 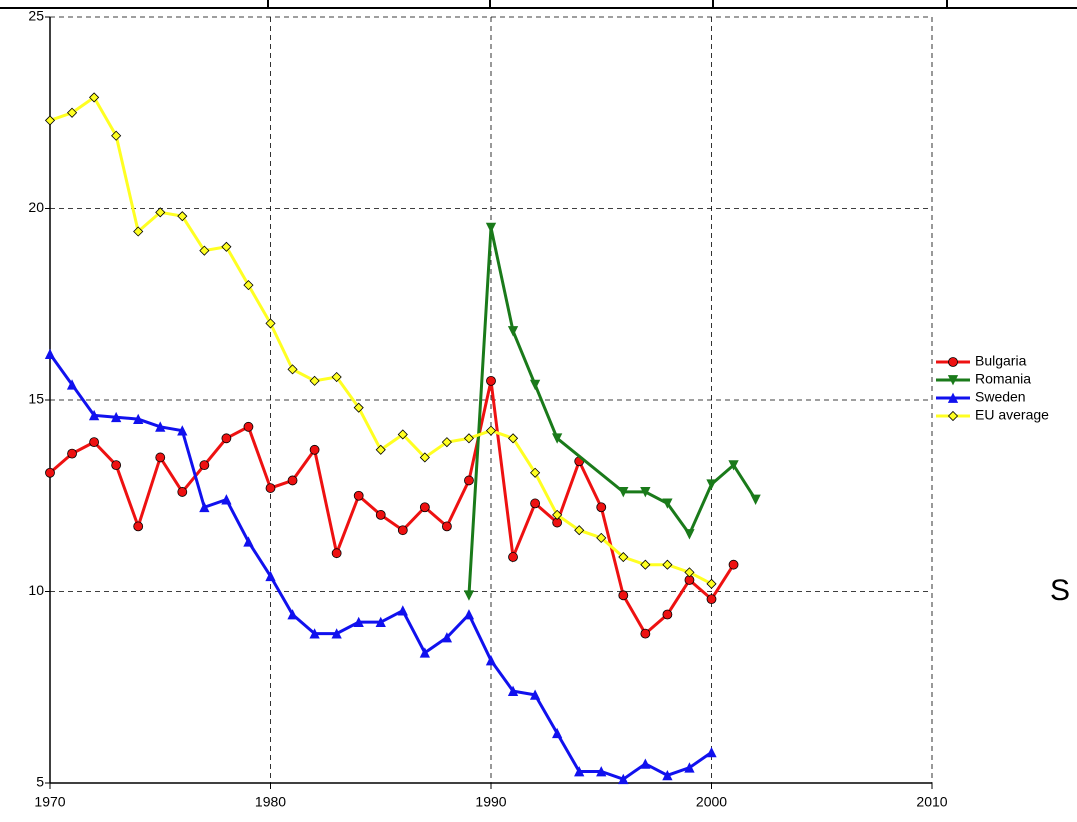 I want to click on annotation: S, so click(x=1060, y=590).